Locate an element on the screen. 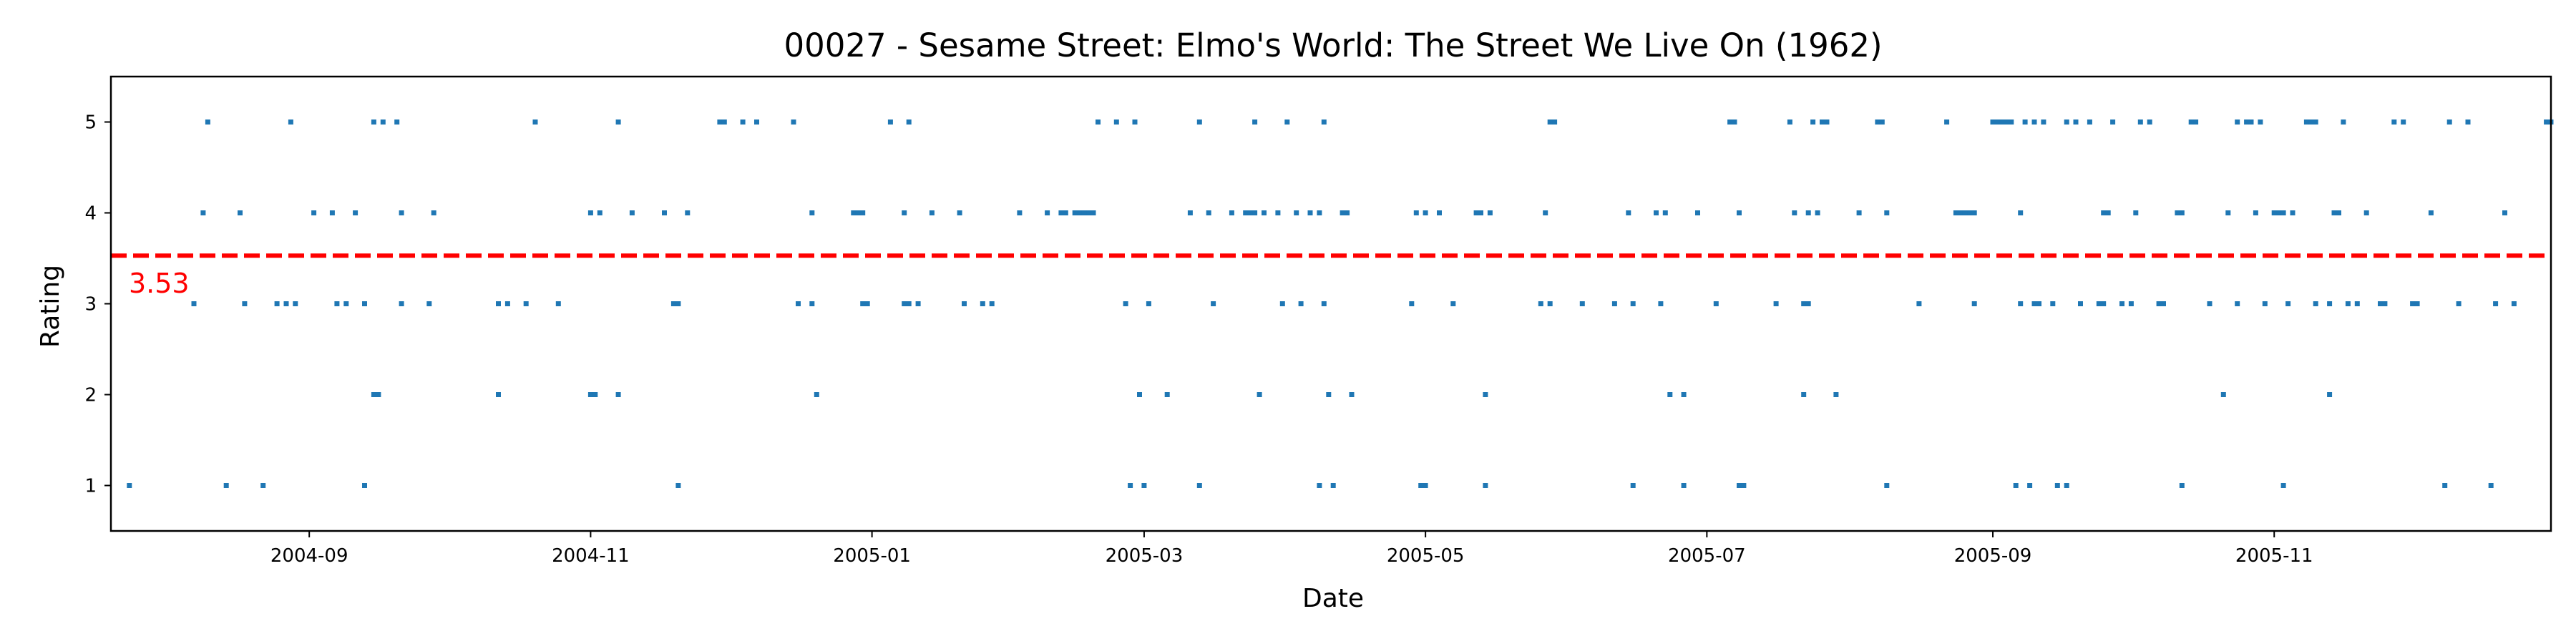 The width and height of the screenshot is (2576, 644). y-axis: 1 2 3 4 5 is located at coordinates (97, 304).